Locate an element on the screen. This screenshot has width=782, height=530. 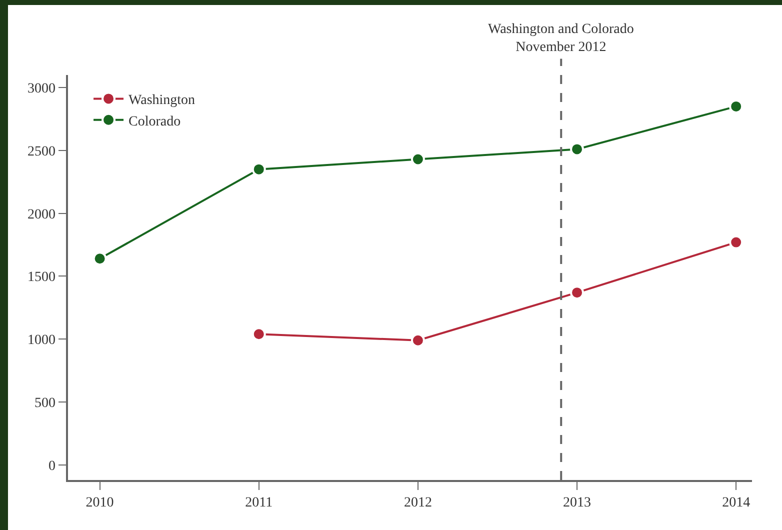
y-tick-label: 1500 is located at coordinates (41, 278).